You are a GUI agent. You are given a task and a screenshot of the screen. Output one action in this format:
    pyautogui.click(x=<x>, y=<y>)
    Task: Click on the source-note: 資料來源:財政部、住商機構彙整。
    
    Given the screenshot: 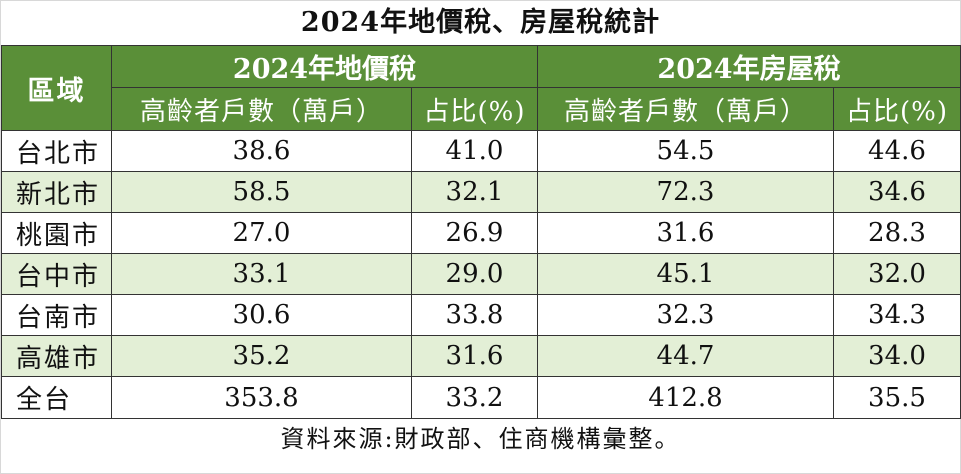 What is the action you would take?
    pyautogui.click(x=480, y=439)
    